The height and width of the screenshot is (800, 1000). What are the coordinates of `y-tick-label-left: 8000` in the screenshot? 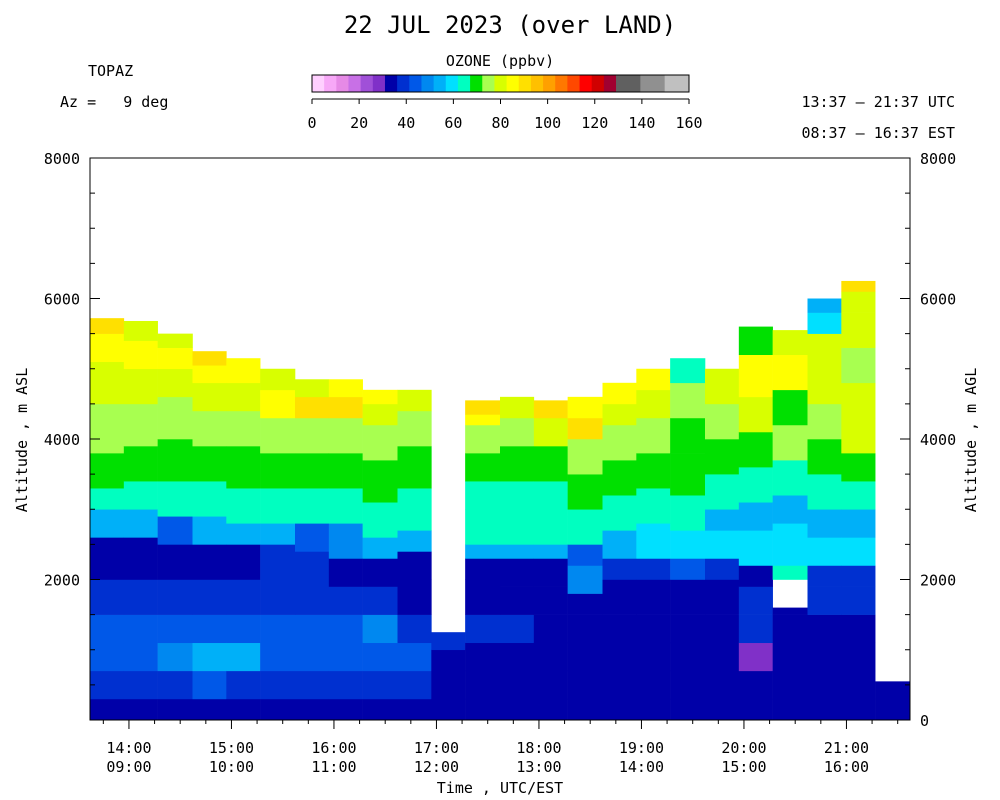 It's located at (62, 159).